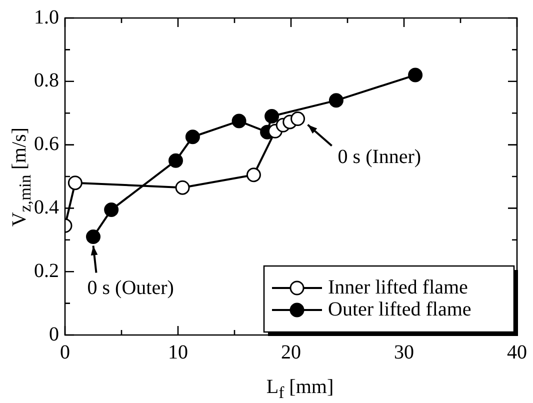  Describe the element at coordinates (517, 352) in the screenshot. I see `x-tick-label: 40` at that location.